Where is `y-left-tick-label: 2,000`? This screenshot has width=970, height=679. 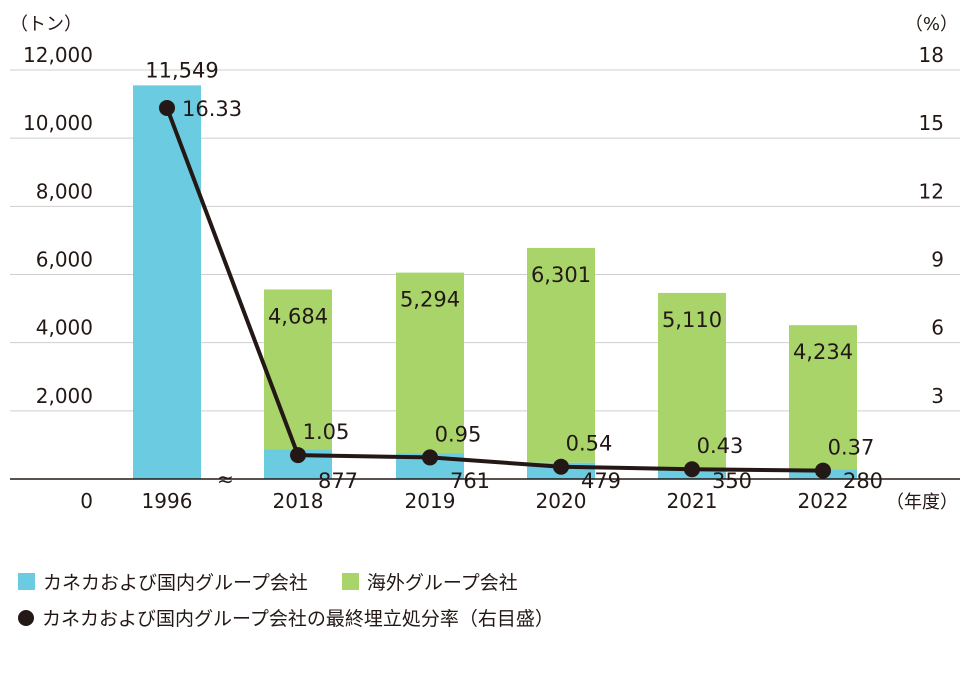 y-left-tick-label: 2,000 is located at coordinates (64, 396).